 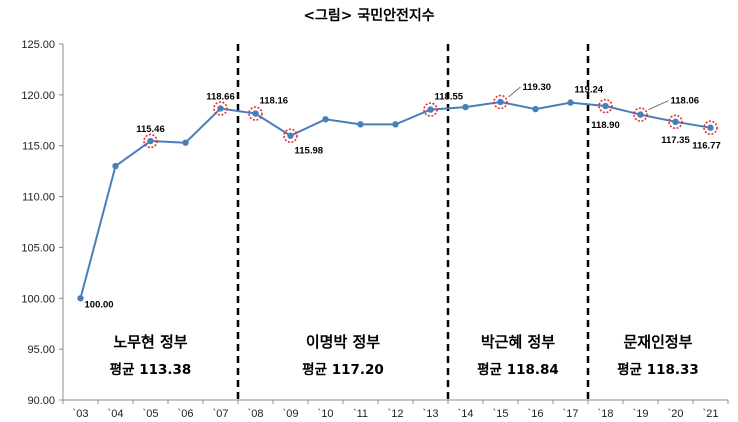 What do you see at coordinates (41, 350) in the screenshot?
I see `y-tick-label: 95.00` at bounding box center [41, 350].